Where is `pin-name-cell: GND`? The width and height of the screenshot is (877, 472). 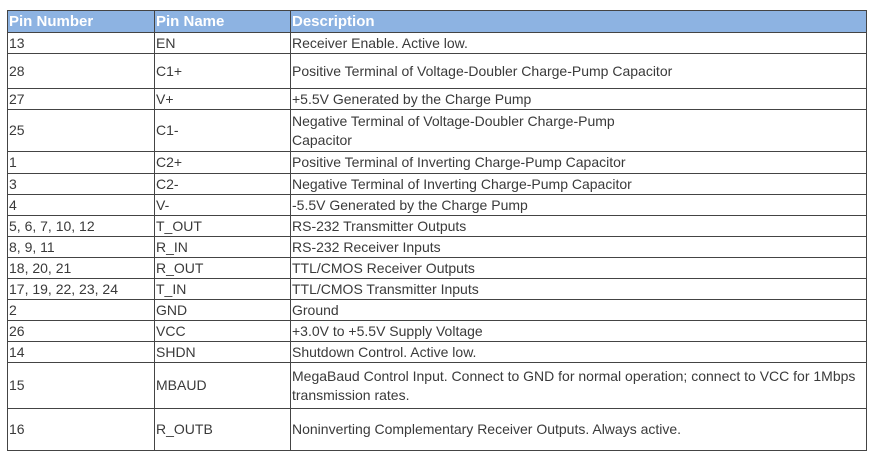 pin-name-cell: GND is located at coordinates (222, 310).